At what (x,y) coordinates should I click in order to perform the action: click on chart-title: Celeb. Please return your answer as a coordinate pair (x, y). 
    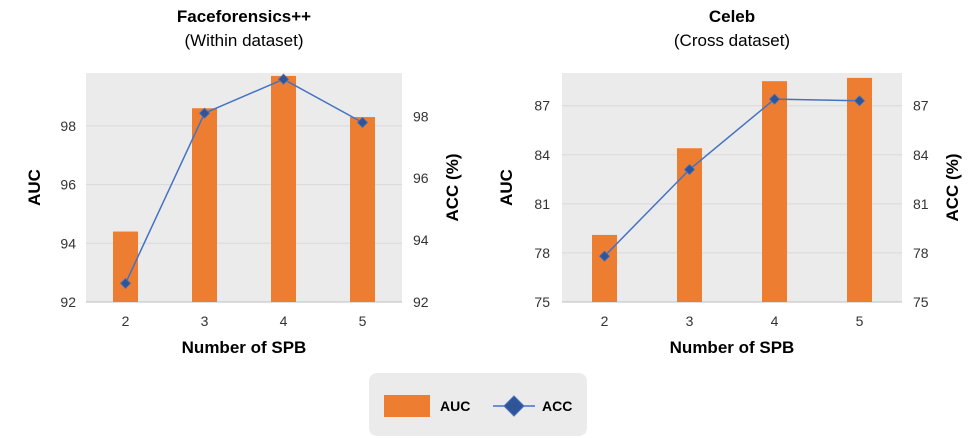
    Looking at the image, I should click on (732, 16).